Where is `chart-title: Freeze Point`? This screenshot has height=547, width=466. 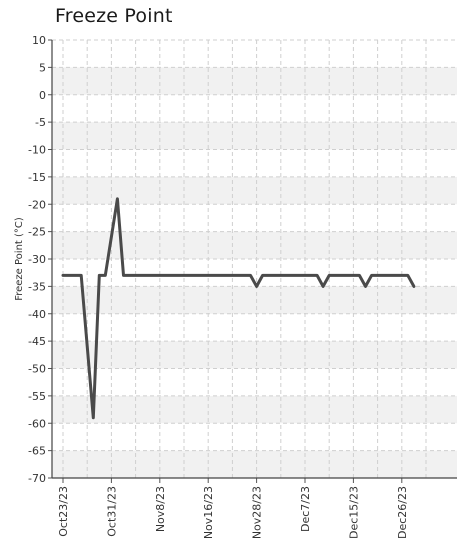 chart-title: Freeze Point is located at coordinates (114, 16).